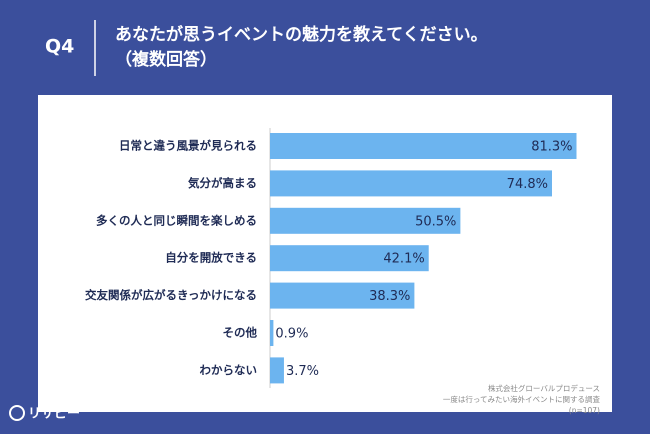 The image size is (650, 438). I want to click on chart-subtitle: （複数回答）, so click(166, 59).